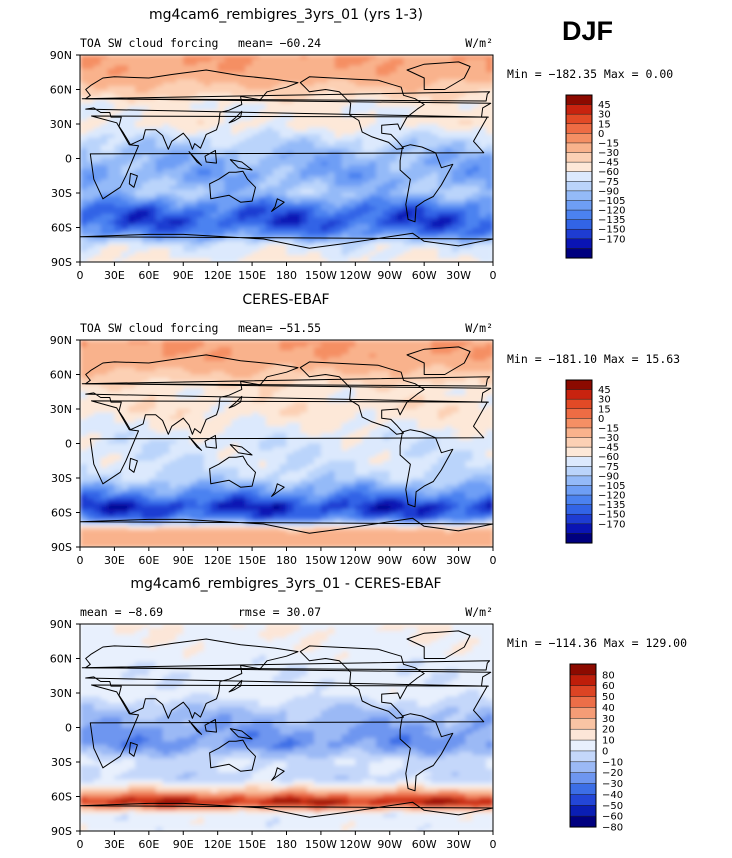 Image resolution: width=732 pixels, height=858 pixels. I want to click on colorbar-swatch, so click(579, 148).